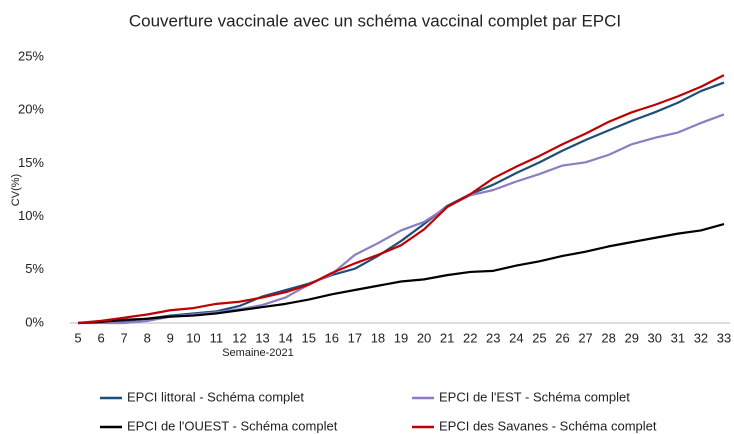 Image resolution: width=734 pixels, height=434 pixels. What do you see at coordinates (215, 396) in the screenshot?
I see `legend-label: EPCI littoral - Schéma complet` at bounding box center [215, 396].